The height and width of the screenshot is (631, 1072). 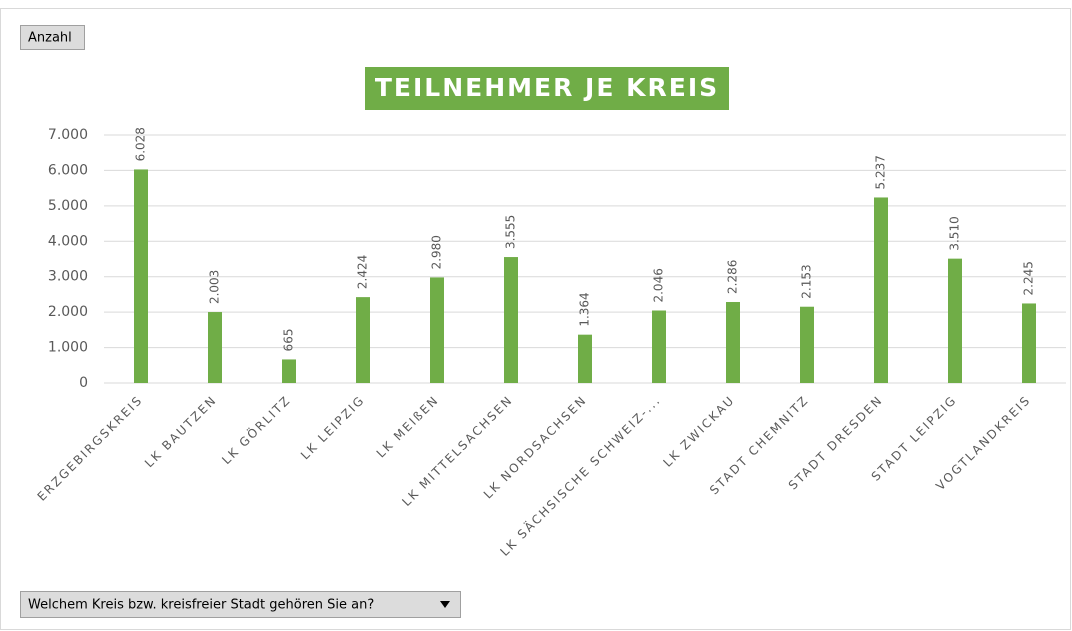 I want to click on value-label: 2.046, so click(x=659, y=285).